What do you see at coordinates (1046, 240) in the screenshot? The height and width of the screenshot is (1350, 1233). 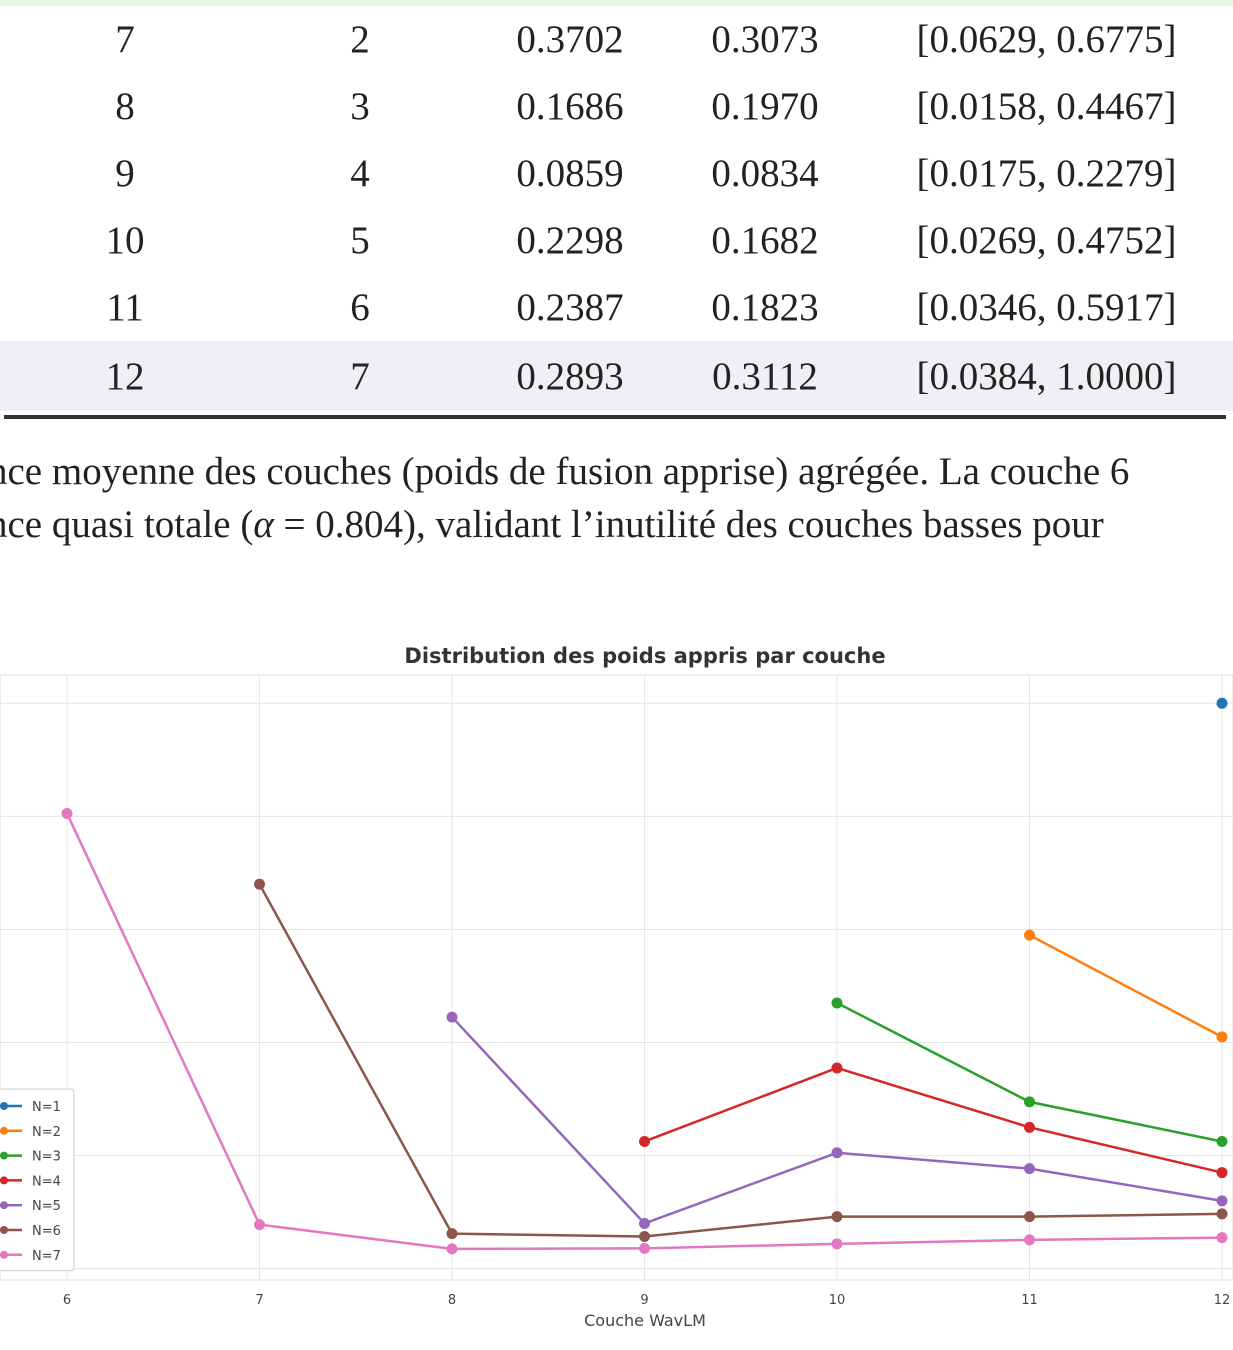 I see `table-cell-range: [0.0269, 0.4752]` at bounding box center [1046, 240].